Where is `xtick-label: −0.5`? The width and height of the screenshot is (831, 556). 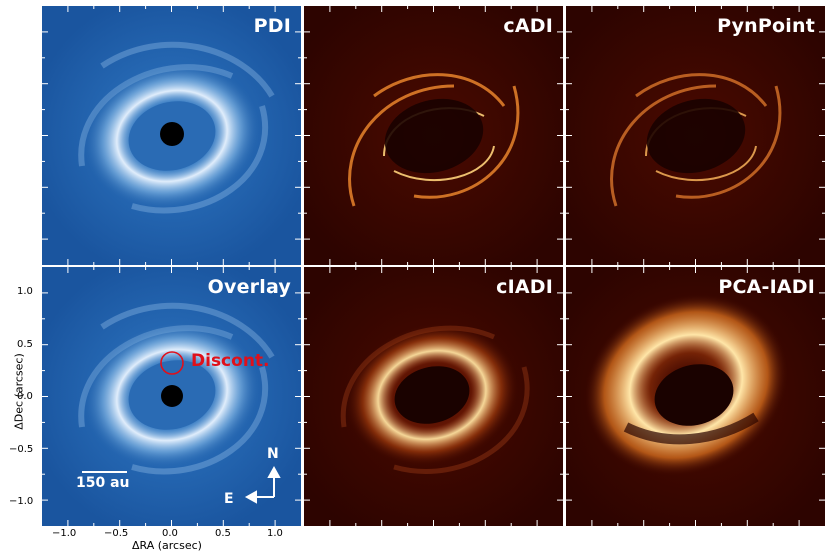 xtick-label: −0.5 is located at coordinates (116, 533).